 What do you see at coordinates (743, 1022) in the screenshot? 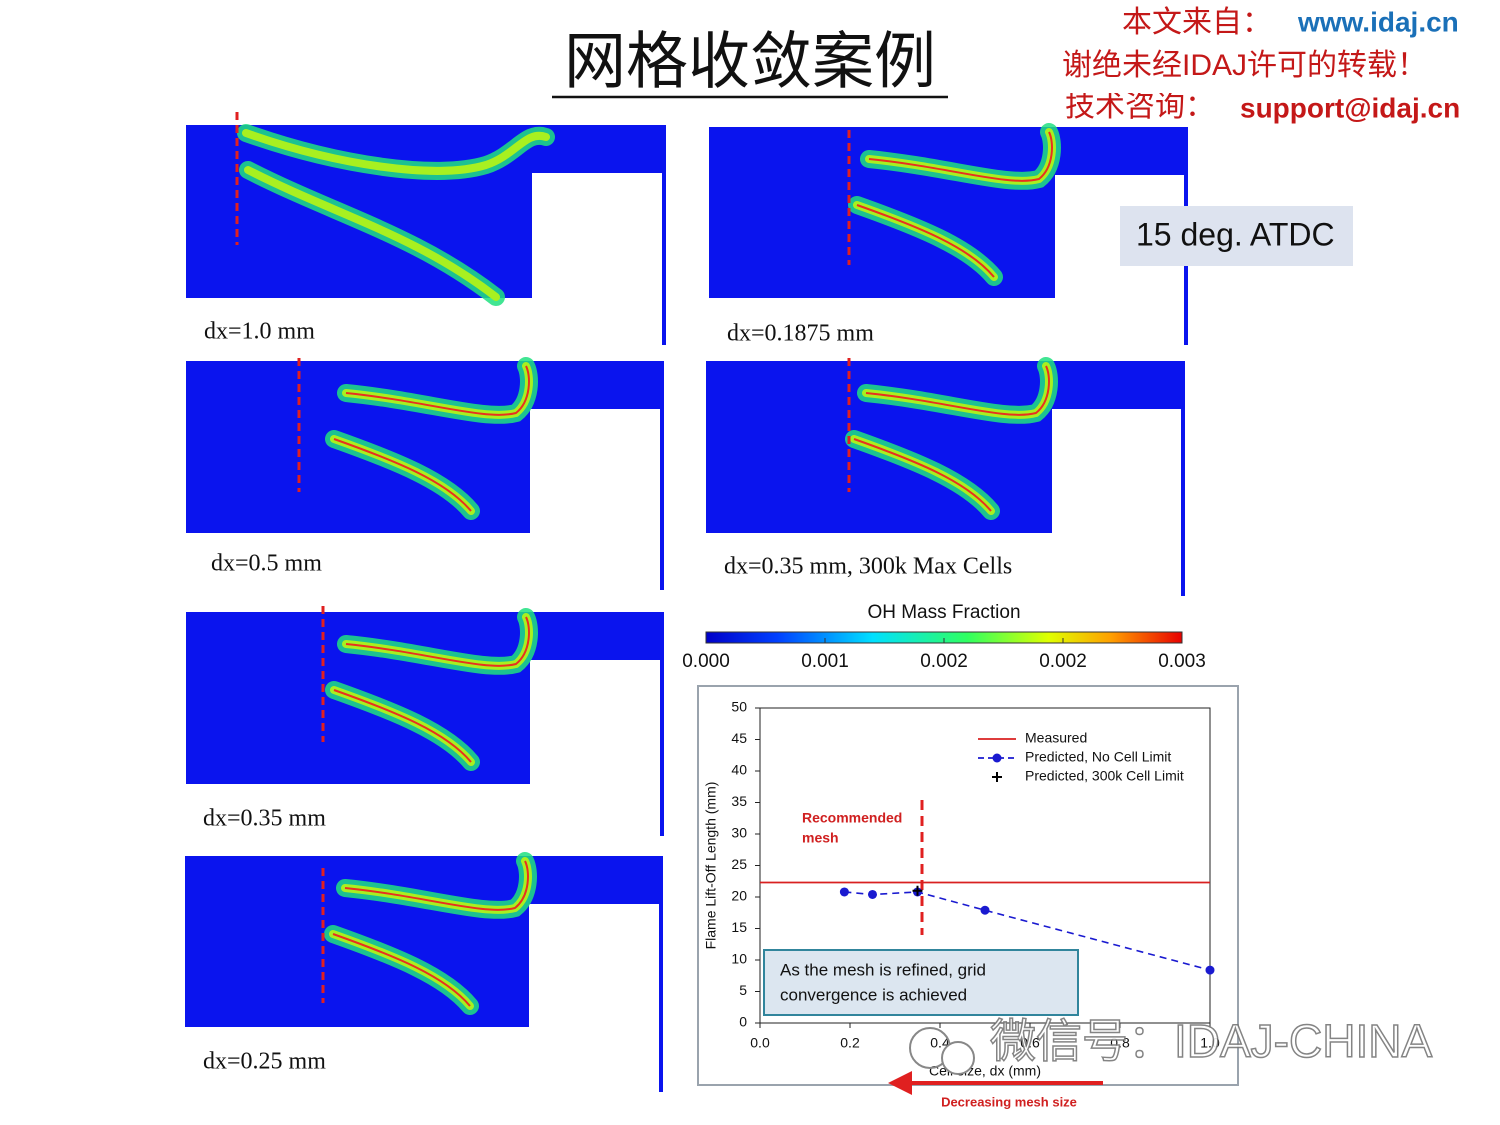
I see `y-tick-label: 0` at bounding box center [743, 1022].